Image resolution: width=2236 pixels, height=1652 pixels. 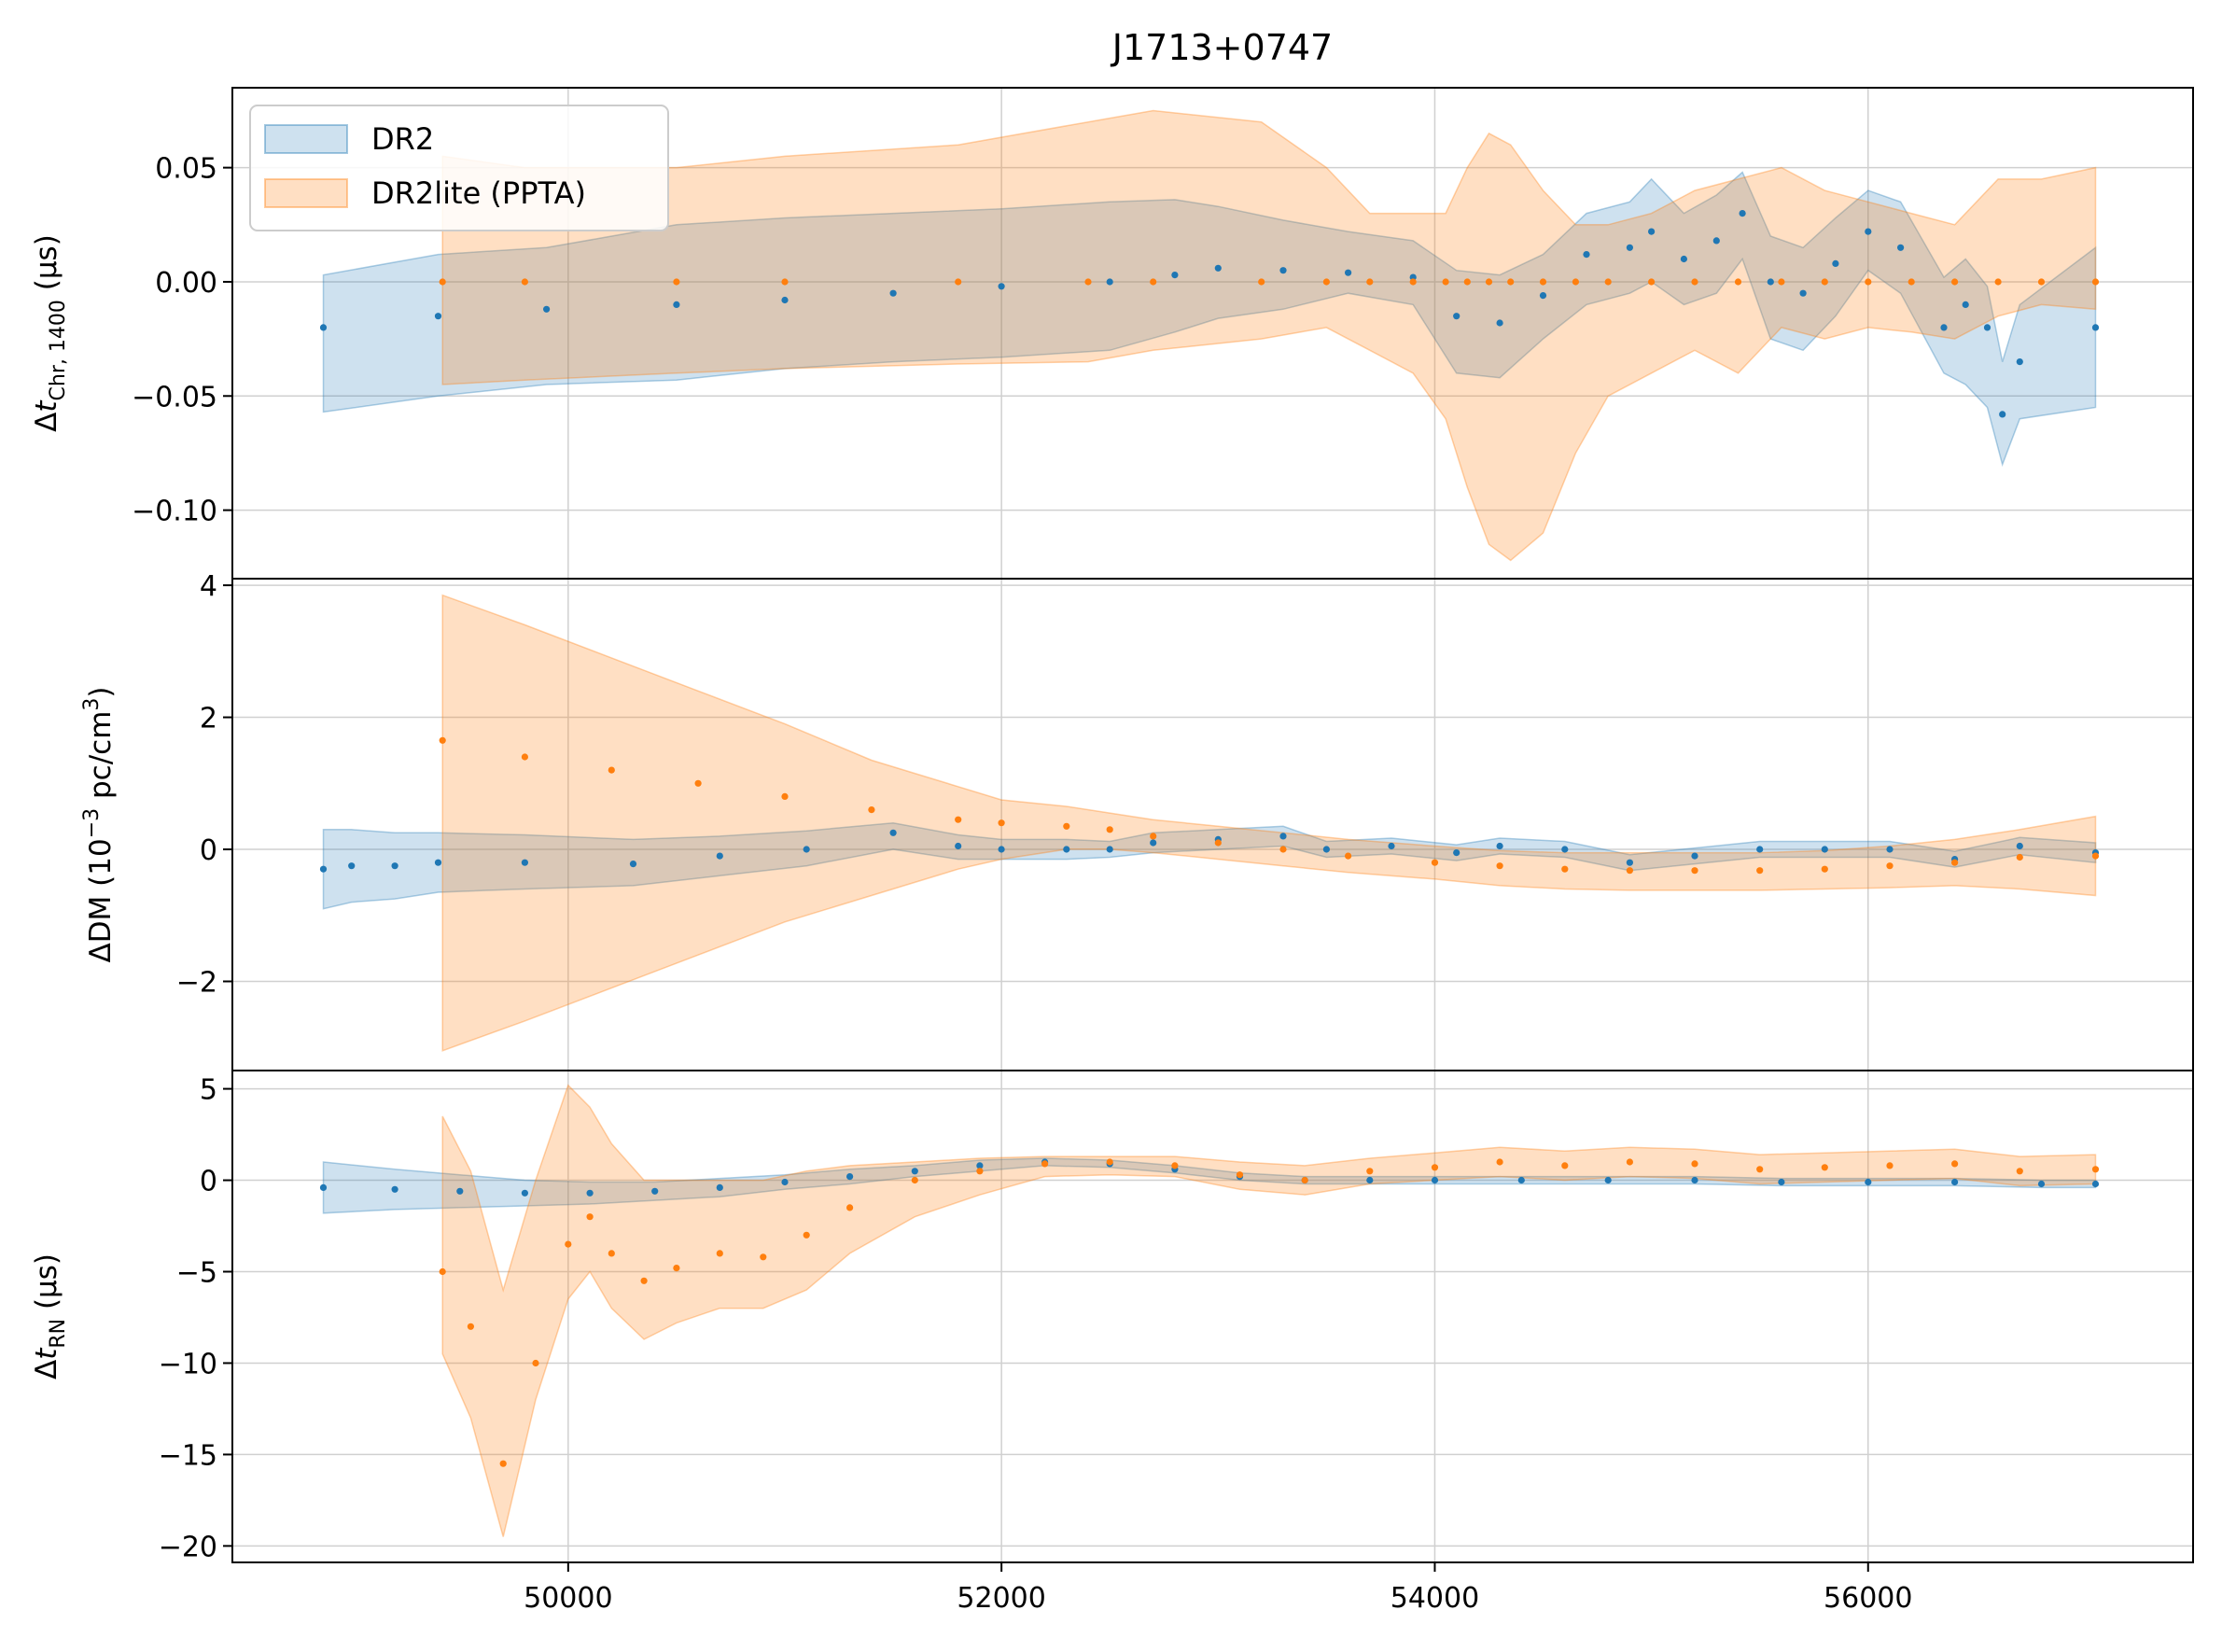 I want to click on y-tick-label: −0.10, so click(x=174, y=512).